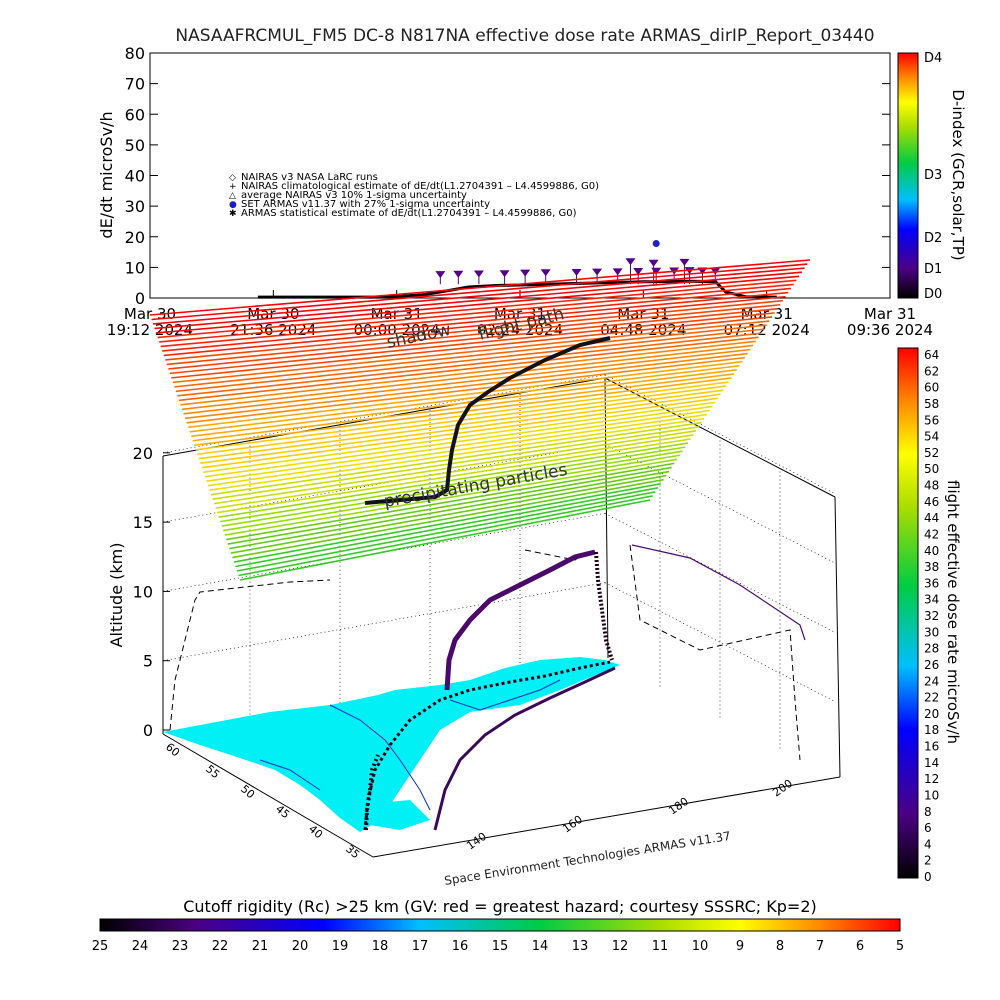  Describe the element at coordinates (740, 946) in the screenshot. I see `rc-tick-label: 9` at that location.